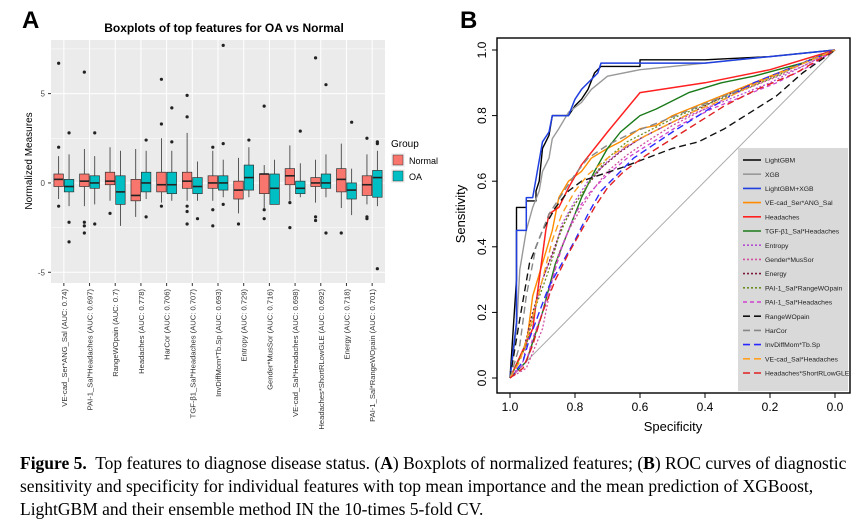  What do you see at coordinates (640, 407) in the screenshot?
I see `roc-x-tick-label: 0.6` at bounding box center [640, 407].